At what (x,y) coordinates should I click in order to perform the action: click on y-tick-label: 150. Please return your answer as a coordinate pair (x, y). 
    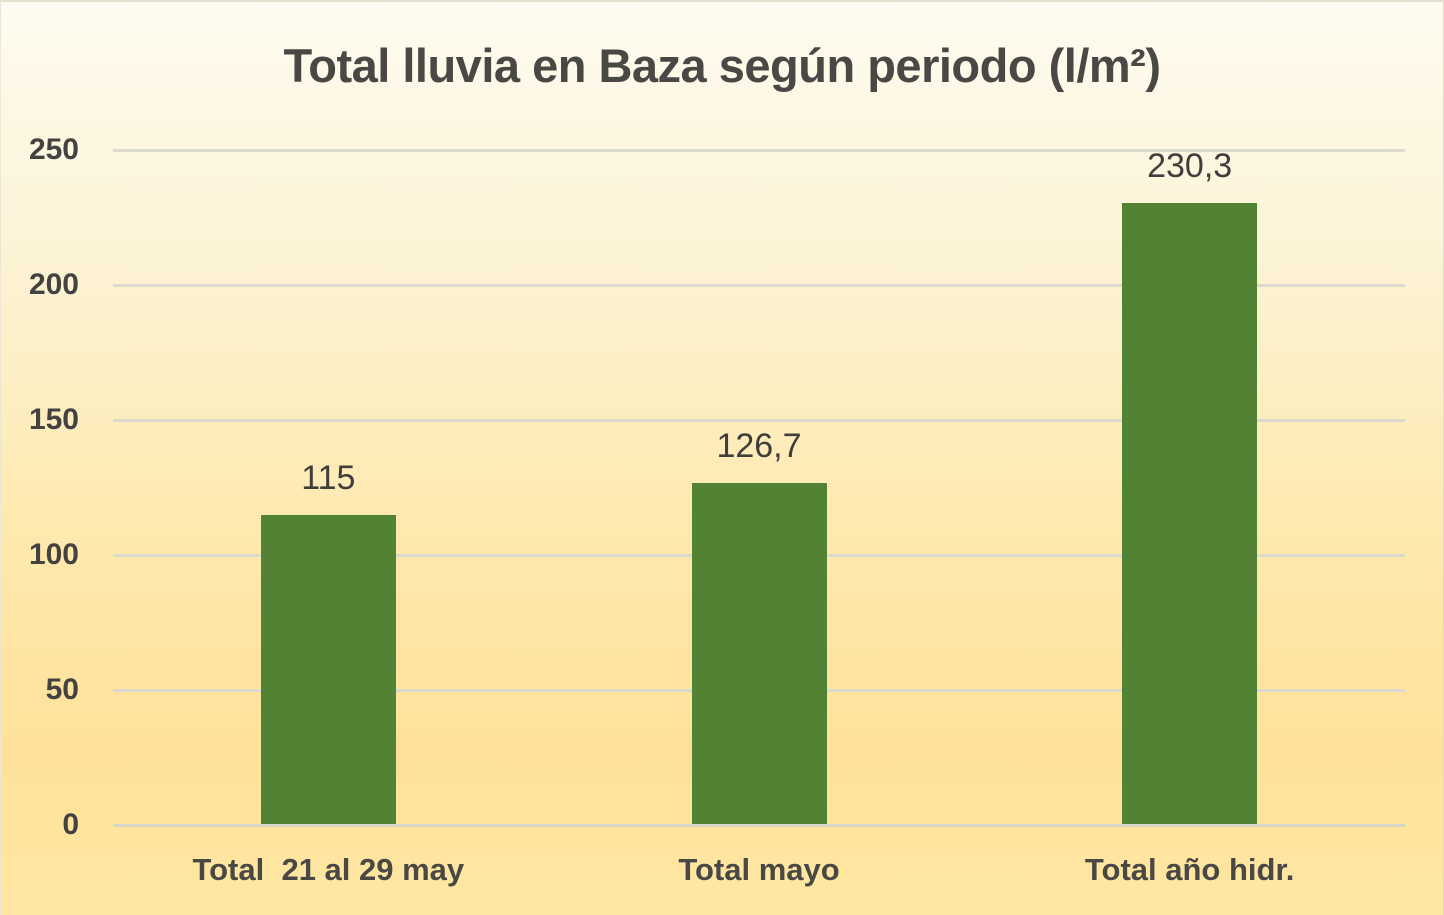
    Looking at the image, I should click on (53, 419).